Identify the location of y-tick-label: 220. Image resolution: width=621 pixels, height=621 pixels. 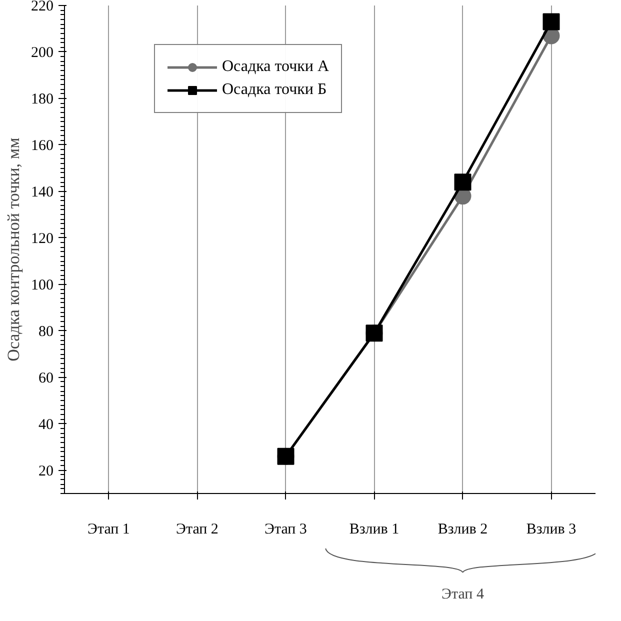
(42, 7).